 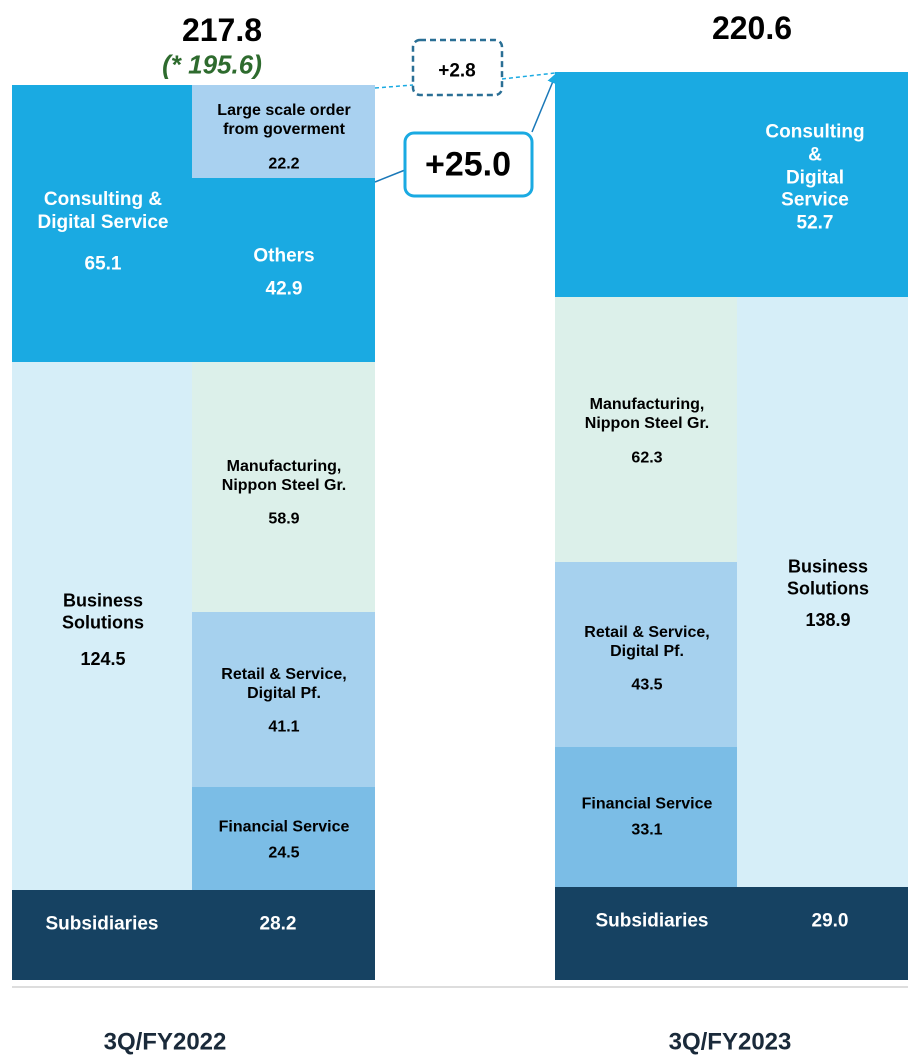 I want to click on segment-value: 62.3, so click(x=647, y=458).